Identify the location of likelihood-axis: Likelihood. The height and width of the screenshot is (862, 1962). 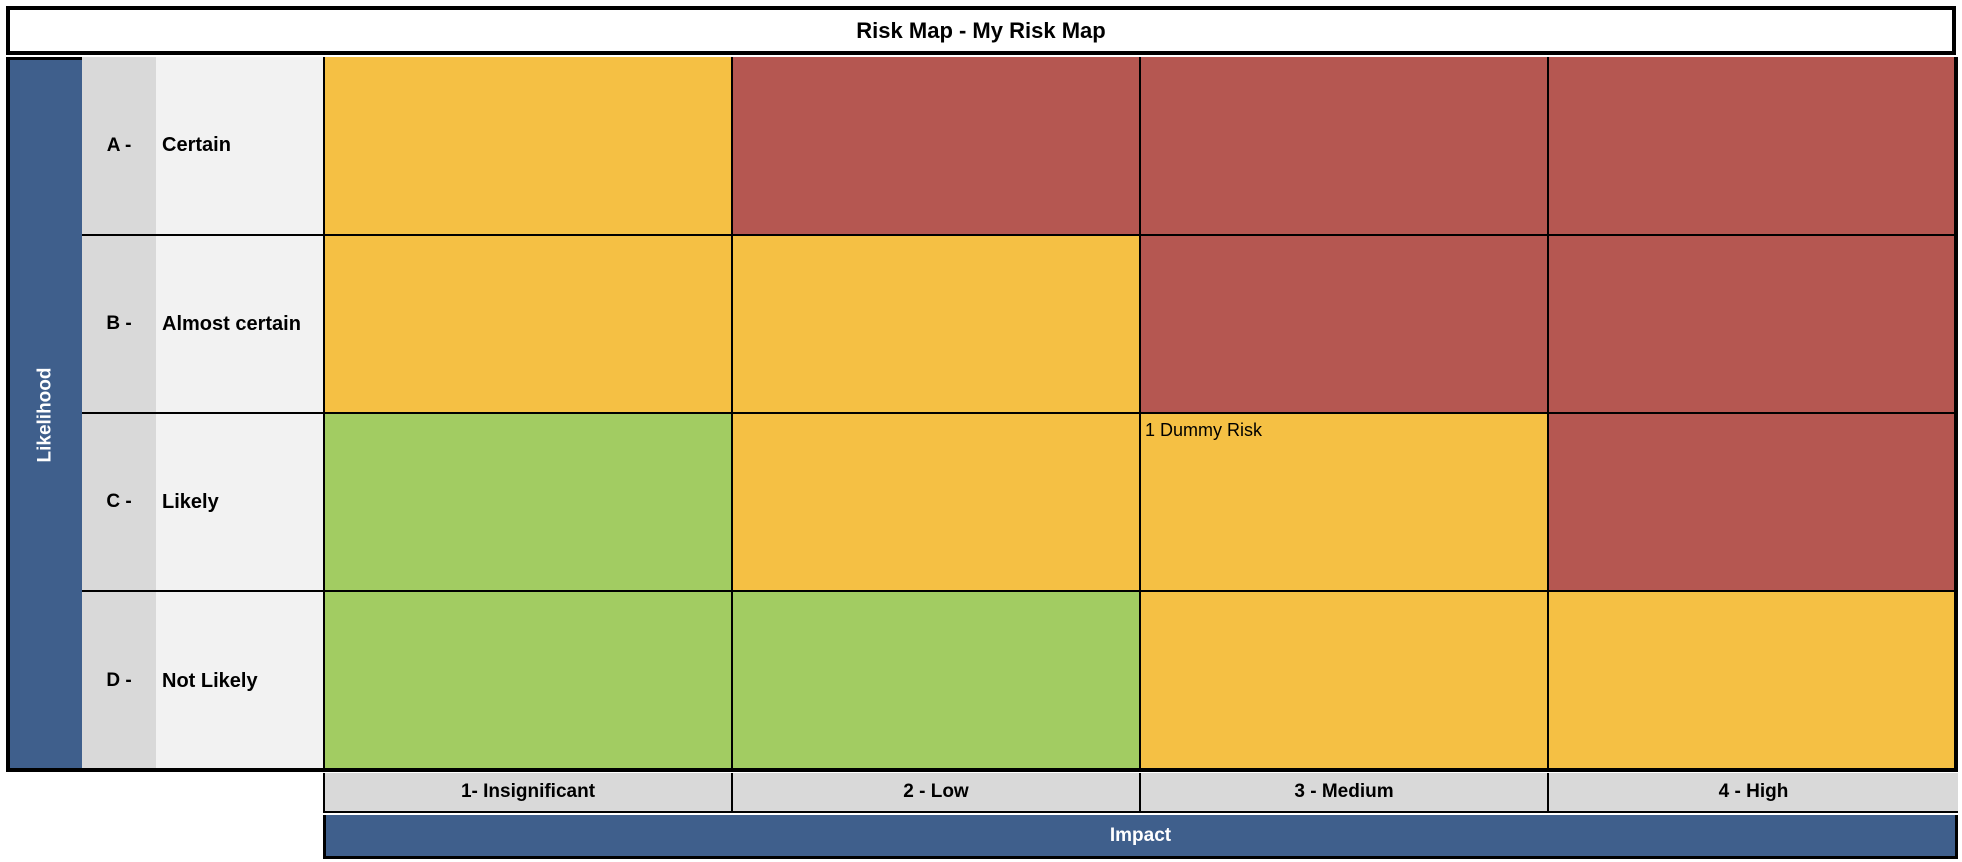
(44, 414).